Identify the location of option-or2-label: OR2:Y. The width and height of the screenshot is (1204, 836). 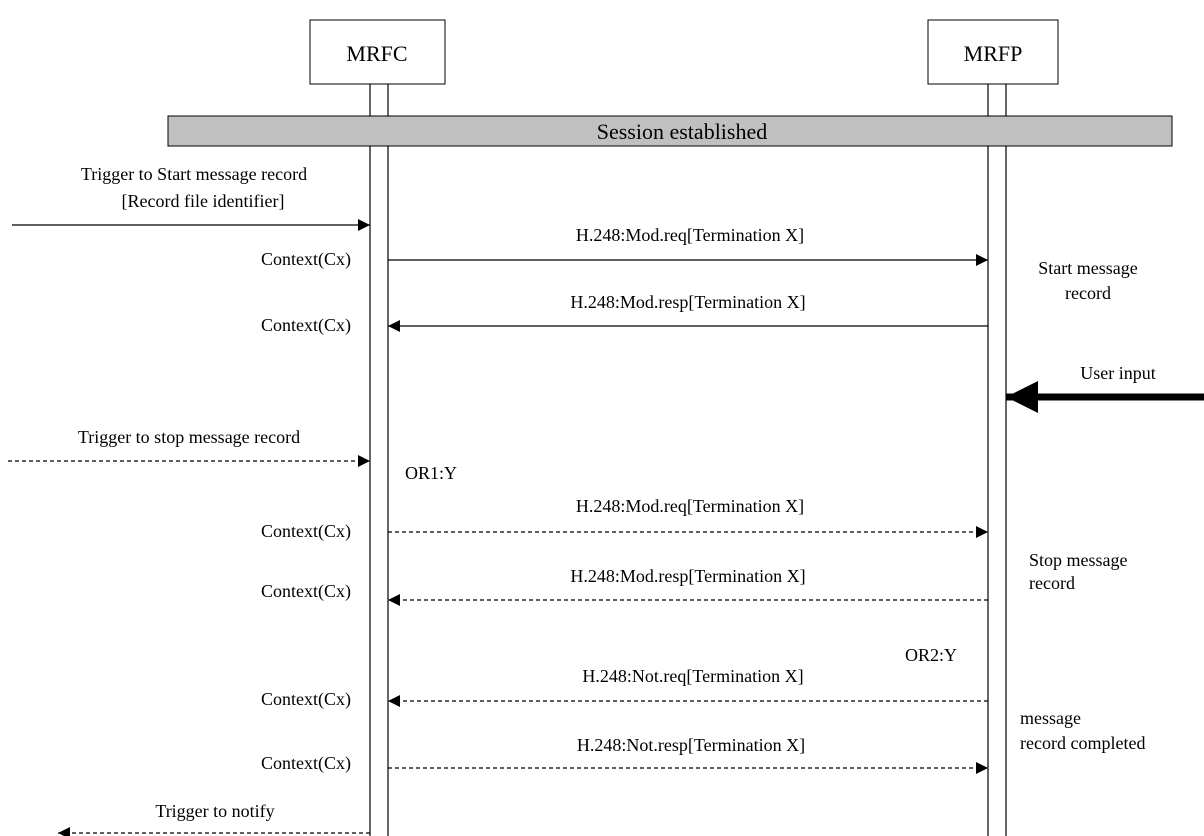
(931, 655).